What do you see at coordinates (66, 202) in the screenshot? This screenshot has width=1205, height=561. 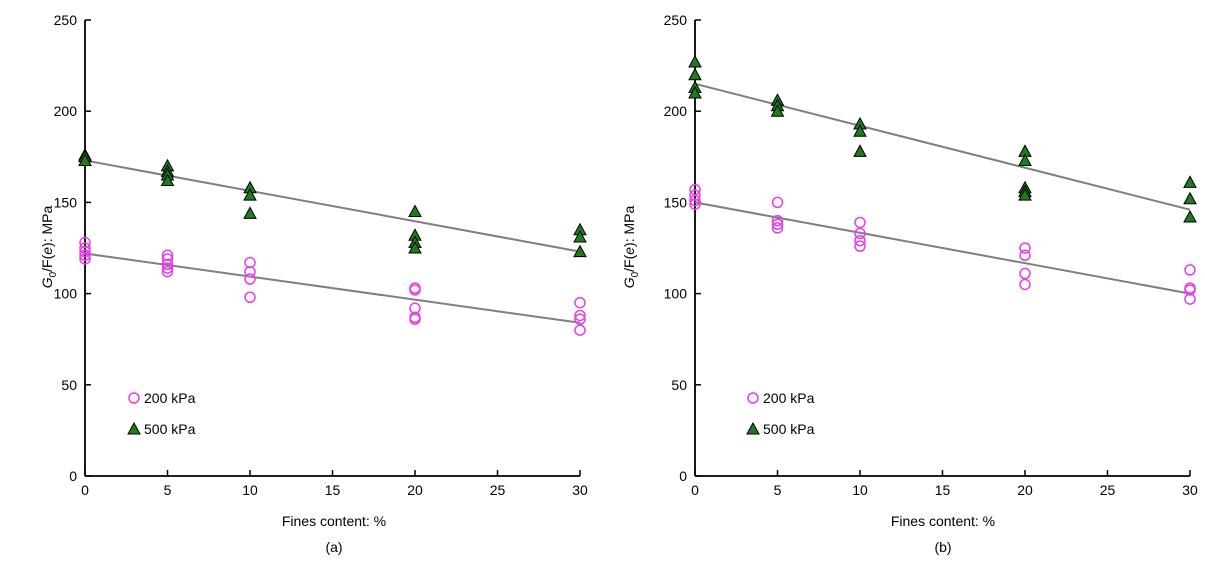 I see `panel-a-y-tick-label: 150` at bounding box center [66, 202].